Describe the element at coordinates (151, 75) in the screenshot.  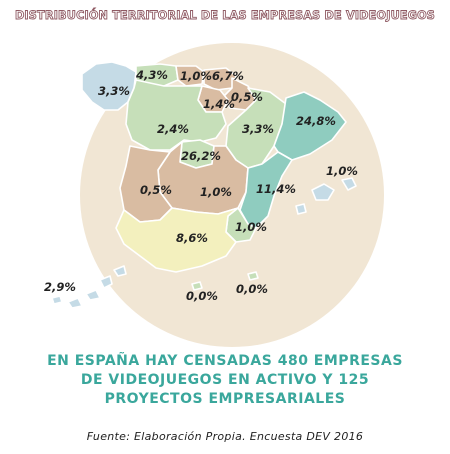
I see `label-asturias: 4,3%` at that location.